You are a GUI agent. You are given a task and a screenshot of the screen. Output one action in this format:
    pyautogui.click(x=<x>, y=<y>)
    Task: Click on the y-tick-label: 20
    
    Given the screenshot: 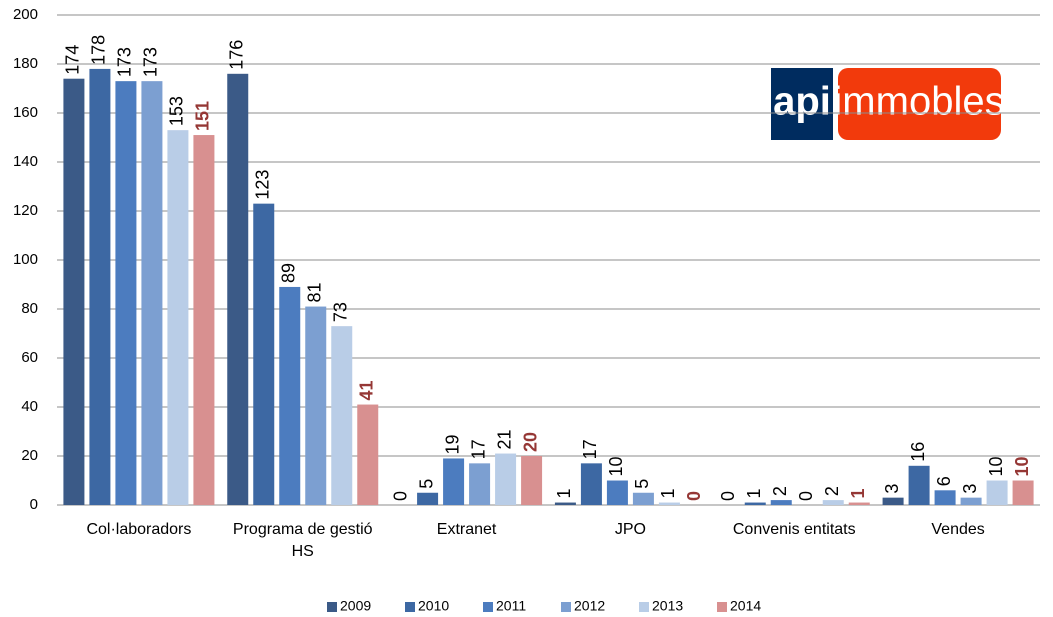 What is the action you would take?
    pyautogui.click(x=29, y=455)
    